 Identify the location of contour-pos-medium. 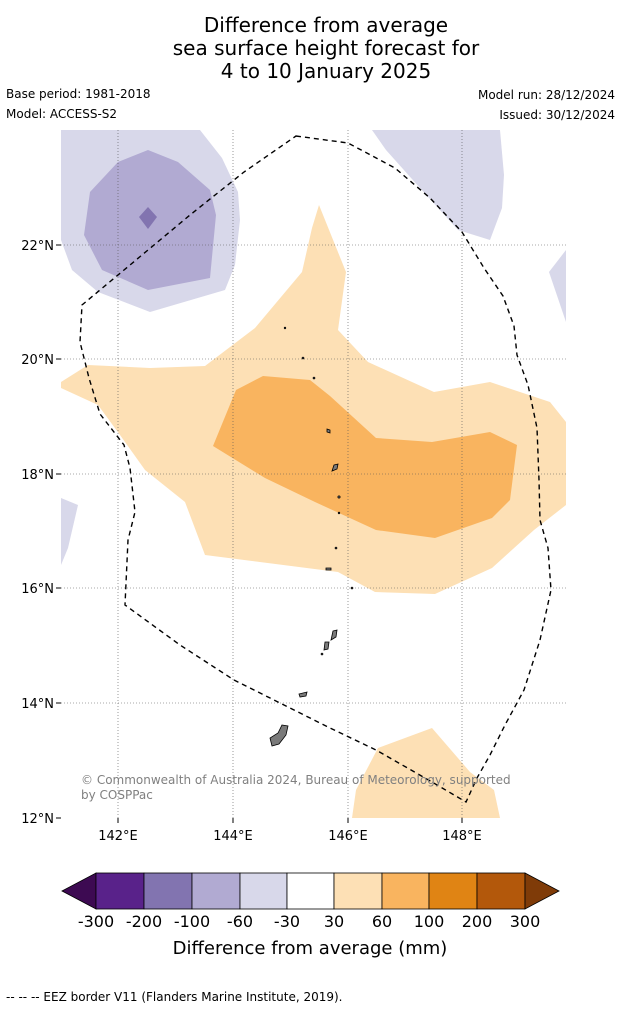
(365, 457).